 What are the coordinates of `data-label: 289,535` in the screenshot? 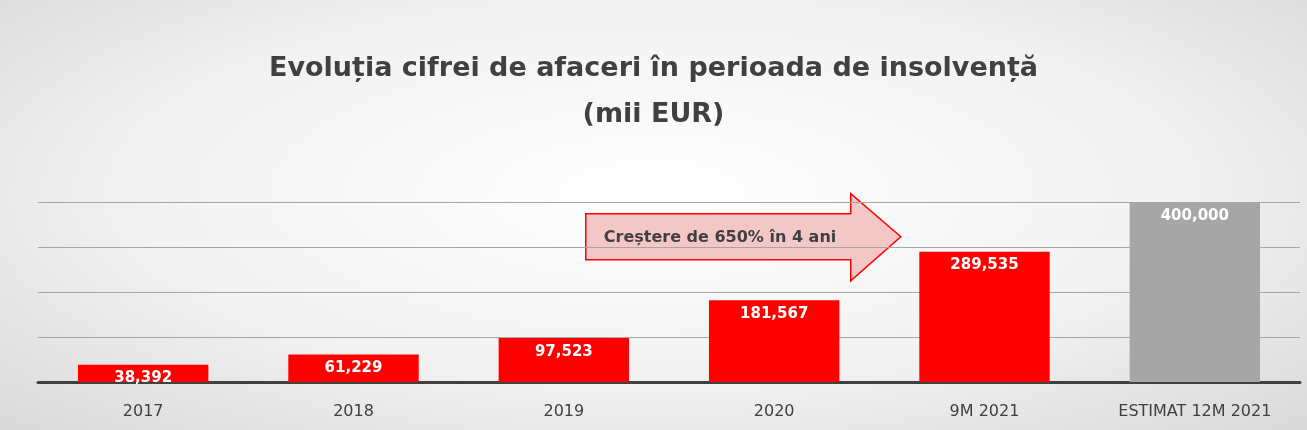 It's located at (984, 264).